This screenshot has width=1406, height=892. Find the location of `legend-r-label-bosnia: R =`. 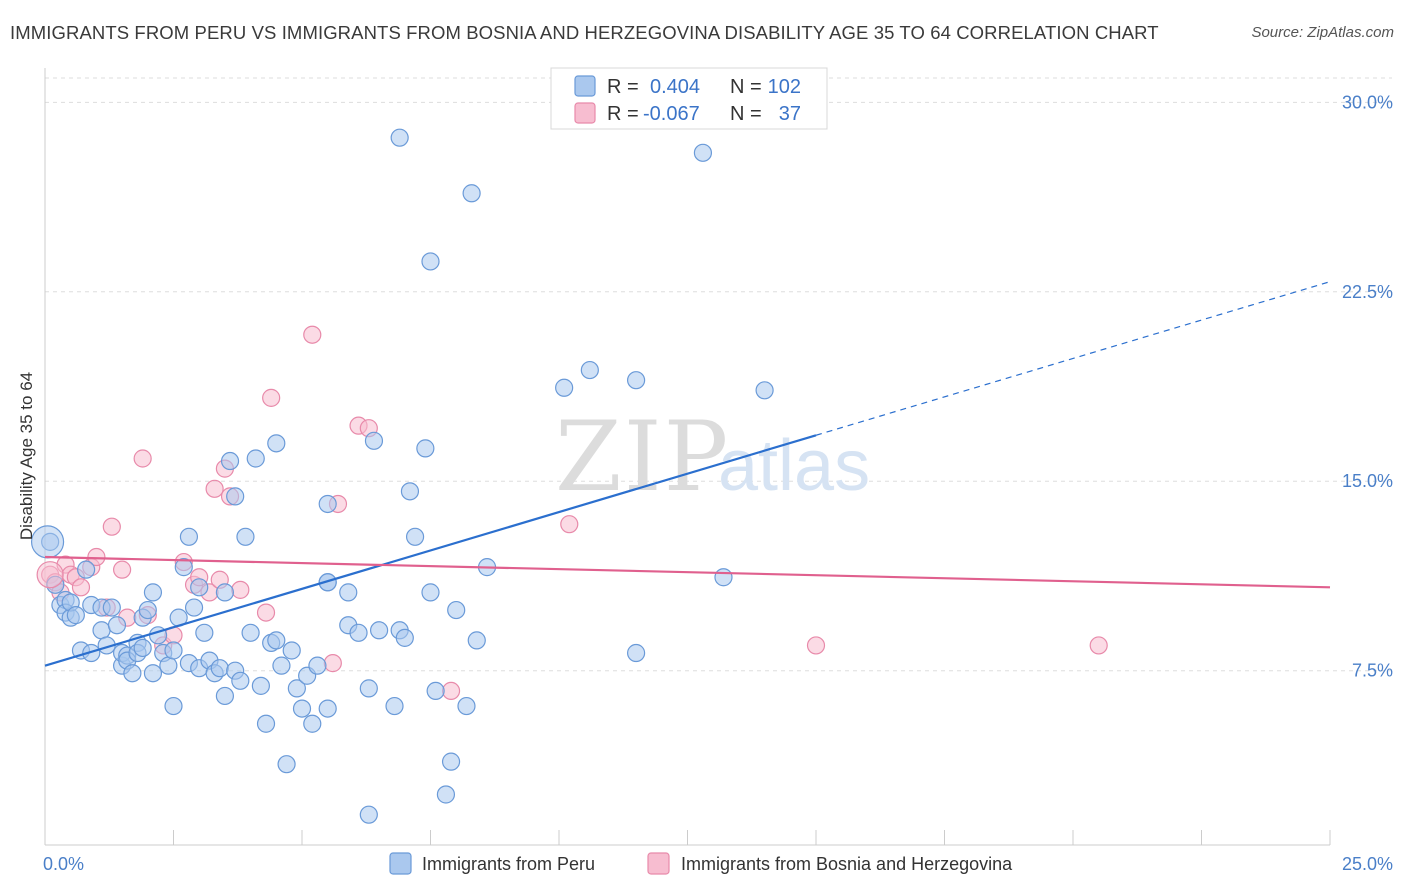

legend-r-label-bosnia: R = is located at coordinates (623, 114).